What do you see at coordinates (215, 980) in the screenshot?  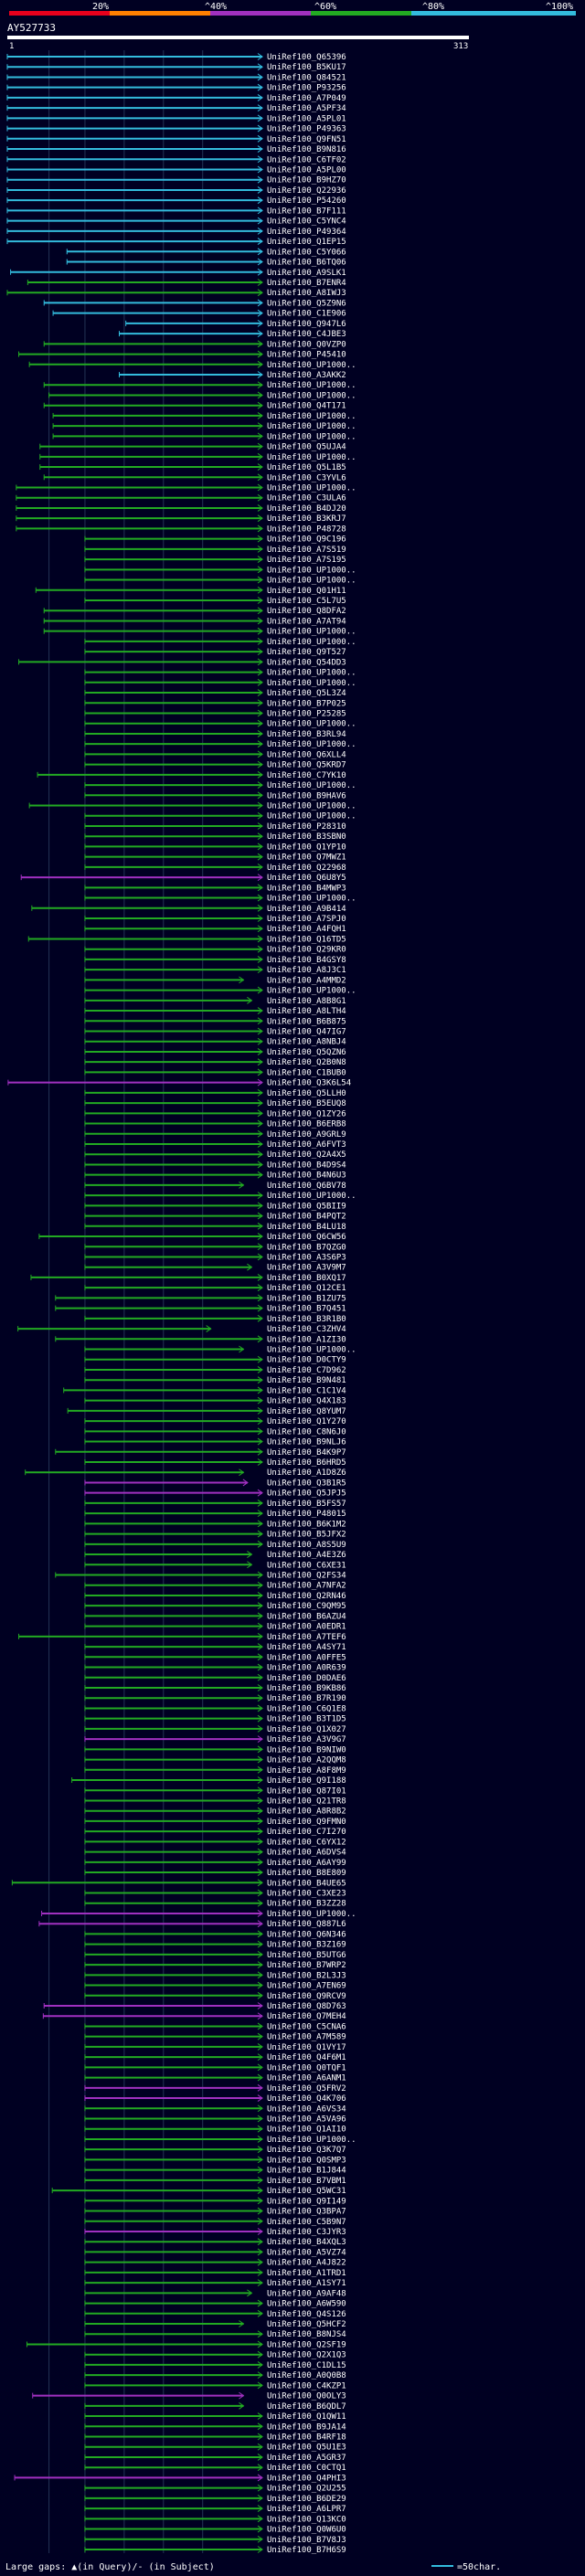 I see `hit-row: UniRef100_A4MMD2` at bounding box center [215, 980].